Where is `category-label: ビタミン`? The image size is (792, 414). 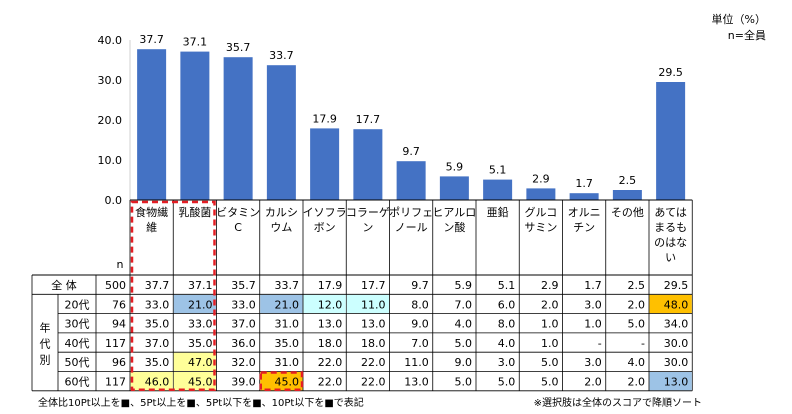
category-label: ビタミン is located at coordinates (238, 212).